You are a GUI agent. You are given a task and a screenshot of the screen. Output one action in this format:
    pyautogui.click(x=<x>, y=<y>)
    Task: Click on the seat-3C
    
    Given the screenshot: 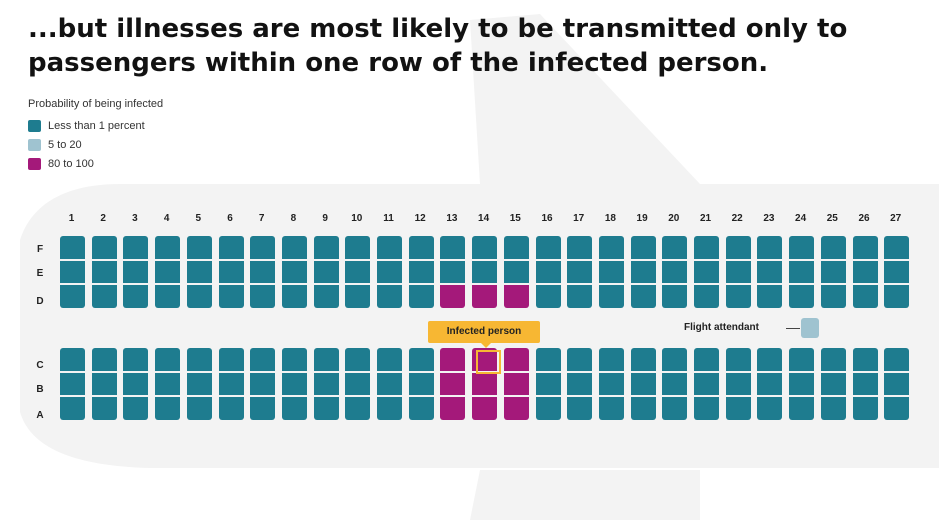 What is the action you would take?
    pyautogui.click(x=136, y=359)
    